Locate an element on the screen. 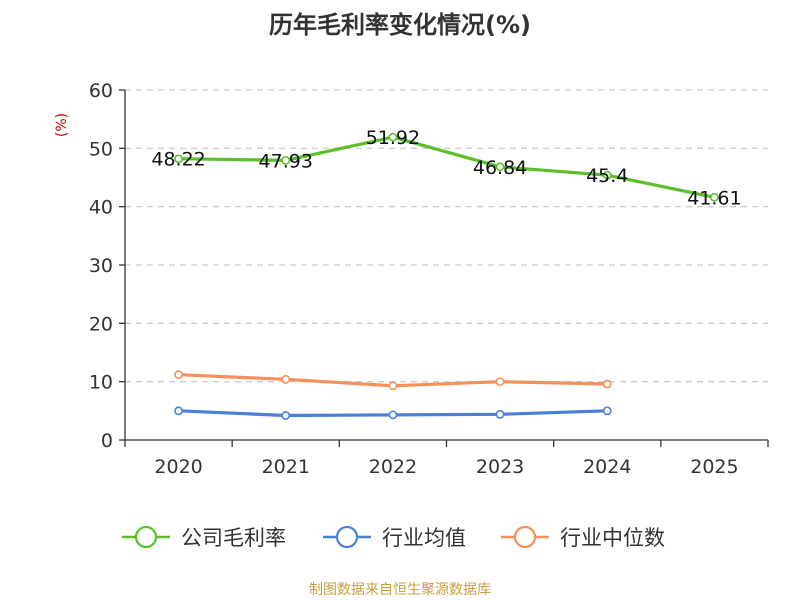  legend-label: 公司毛利率 is located at coordinates (233, 538).